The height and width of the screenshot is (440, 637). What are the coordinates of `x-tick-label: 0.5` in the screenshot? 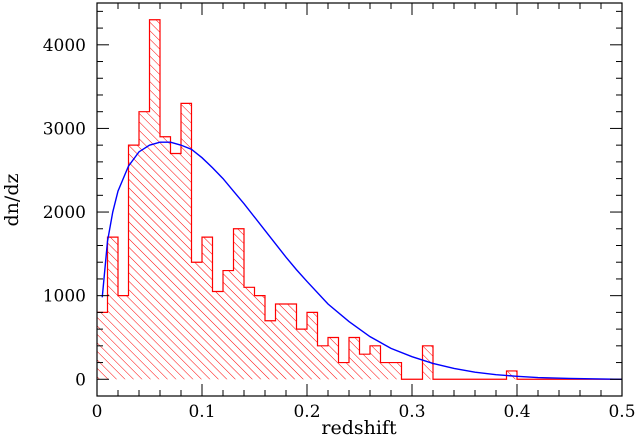 It's located at (621, 412).